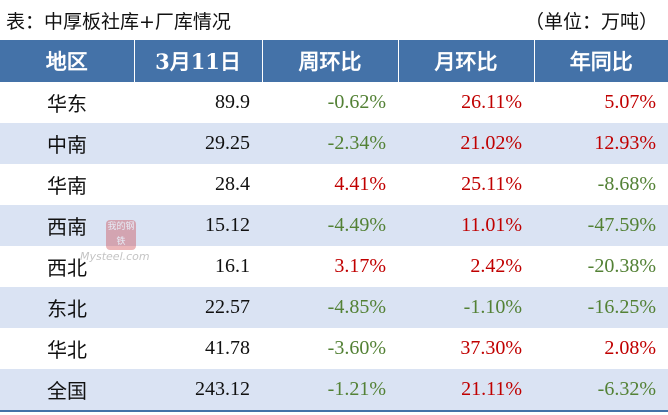 The image size is (668, 415). Describe the element at coordinates (601, 225) in the screenshot. I see `cell-yoy: -47.59%` at that location.